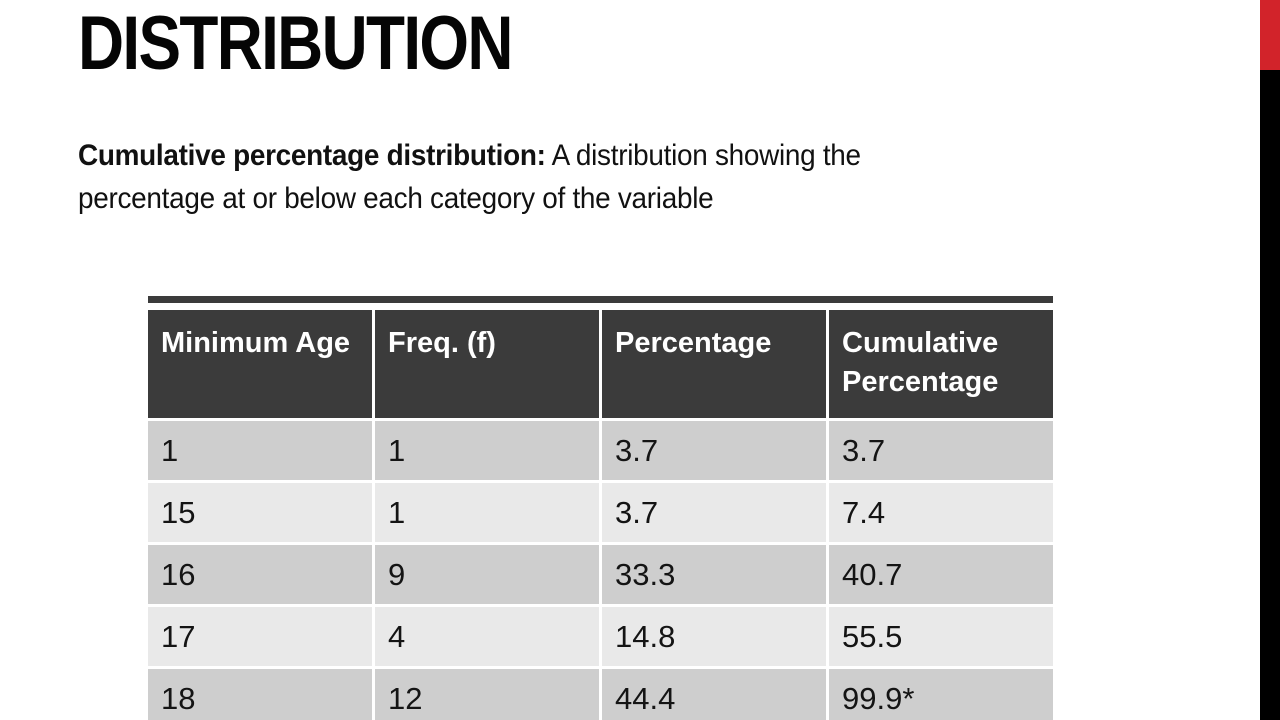 The image size is (1280, 720). What do you see at coordinates (260, 636) in the screenshot?
I see `table-cell-r3-c0: 17` at bounding box center [260, 636].